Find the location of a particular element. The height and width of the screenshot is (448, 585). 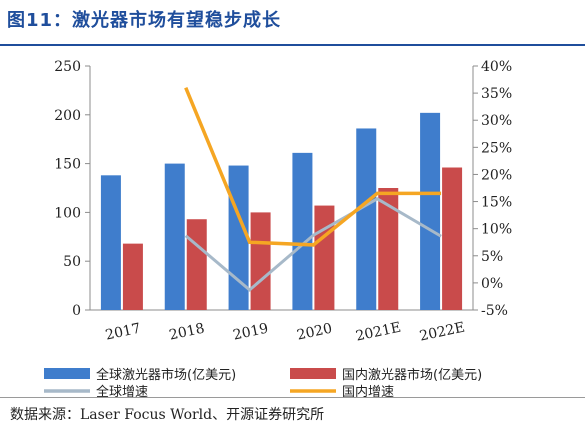

left-tick-label: 250 is located at coordinates (67, 67).